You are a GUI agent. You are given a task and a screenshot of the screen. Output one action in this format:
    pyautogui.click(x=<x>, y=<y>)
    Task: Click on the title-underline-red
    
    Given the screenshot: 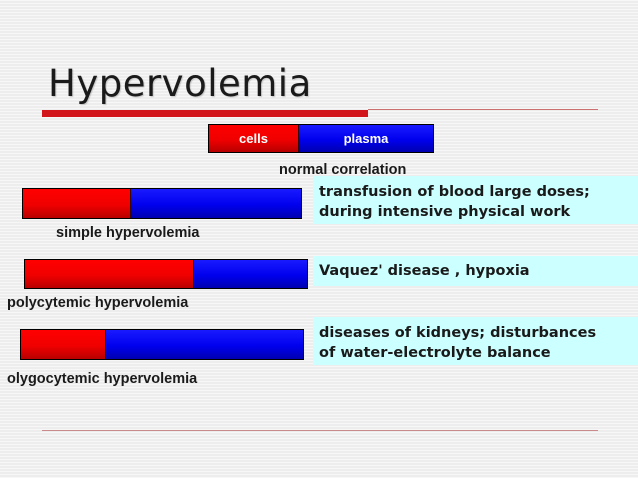 What is the action you would take?
    pyautogui.click(x=205, y=113)
    